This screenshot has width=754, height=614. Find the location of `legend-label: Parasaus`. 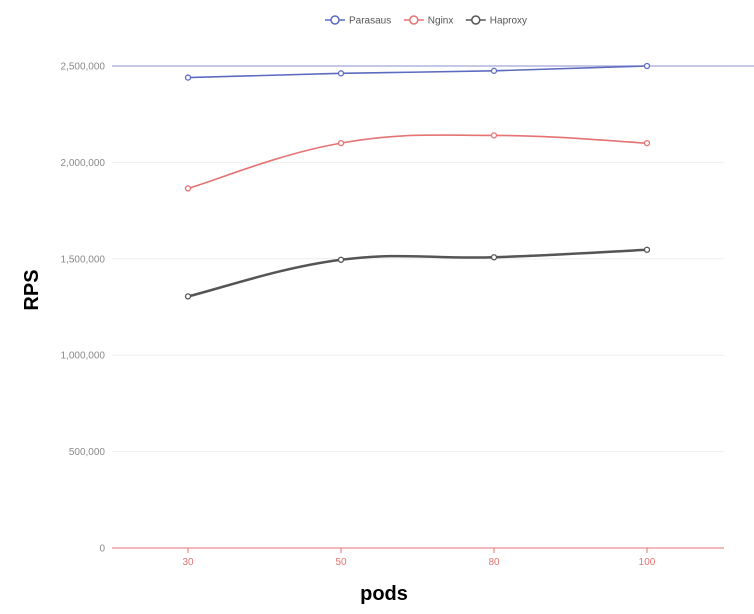

legend-label: Parasaus is located at coordinates (370, 21).